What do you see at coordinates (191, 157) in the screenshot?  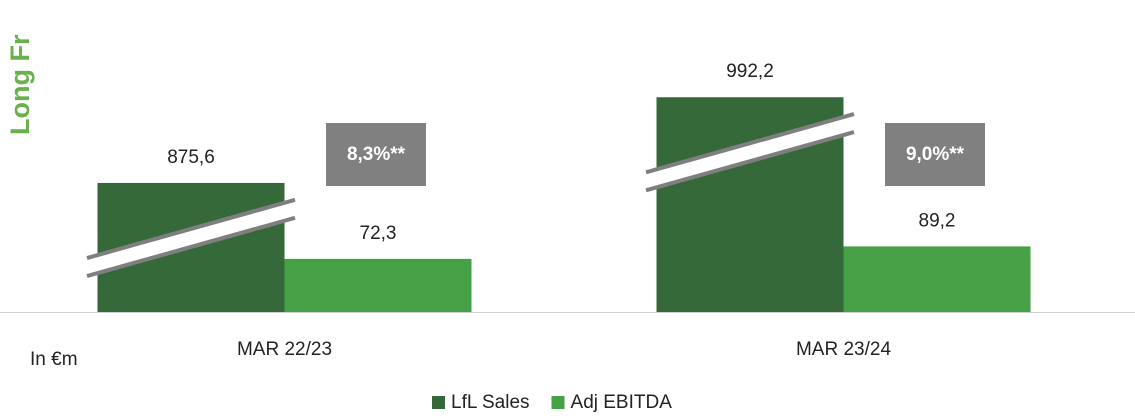 I see `value-label: 875,6` at bounding box center [191, 157].